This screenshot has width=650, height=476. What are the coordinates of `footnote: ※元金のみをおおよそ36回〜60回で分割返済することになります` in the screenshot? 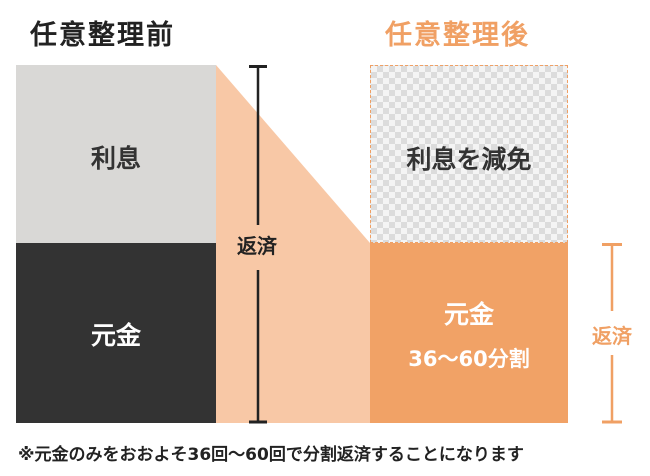 It's located at (271, 455).